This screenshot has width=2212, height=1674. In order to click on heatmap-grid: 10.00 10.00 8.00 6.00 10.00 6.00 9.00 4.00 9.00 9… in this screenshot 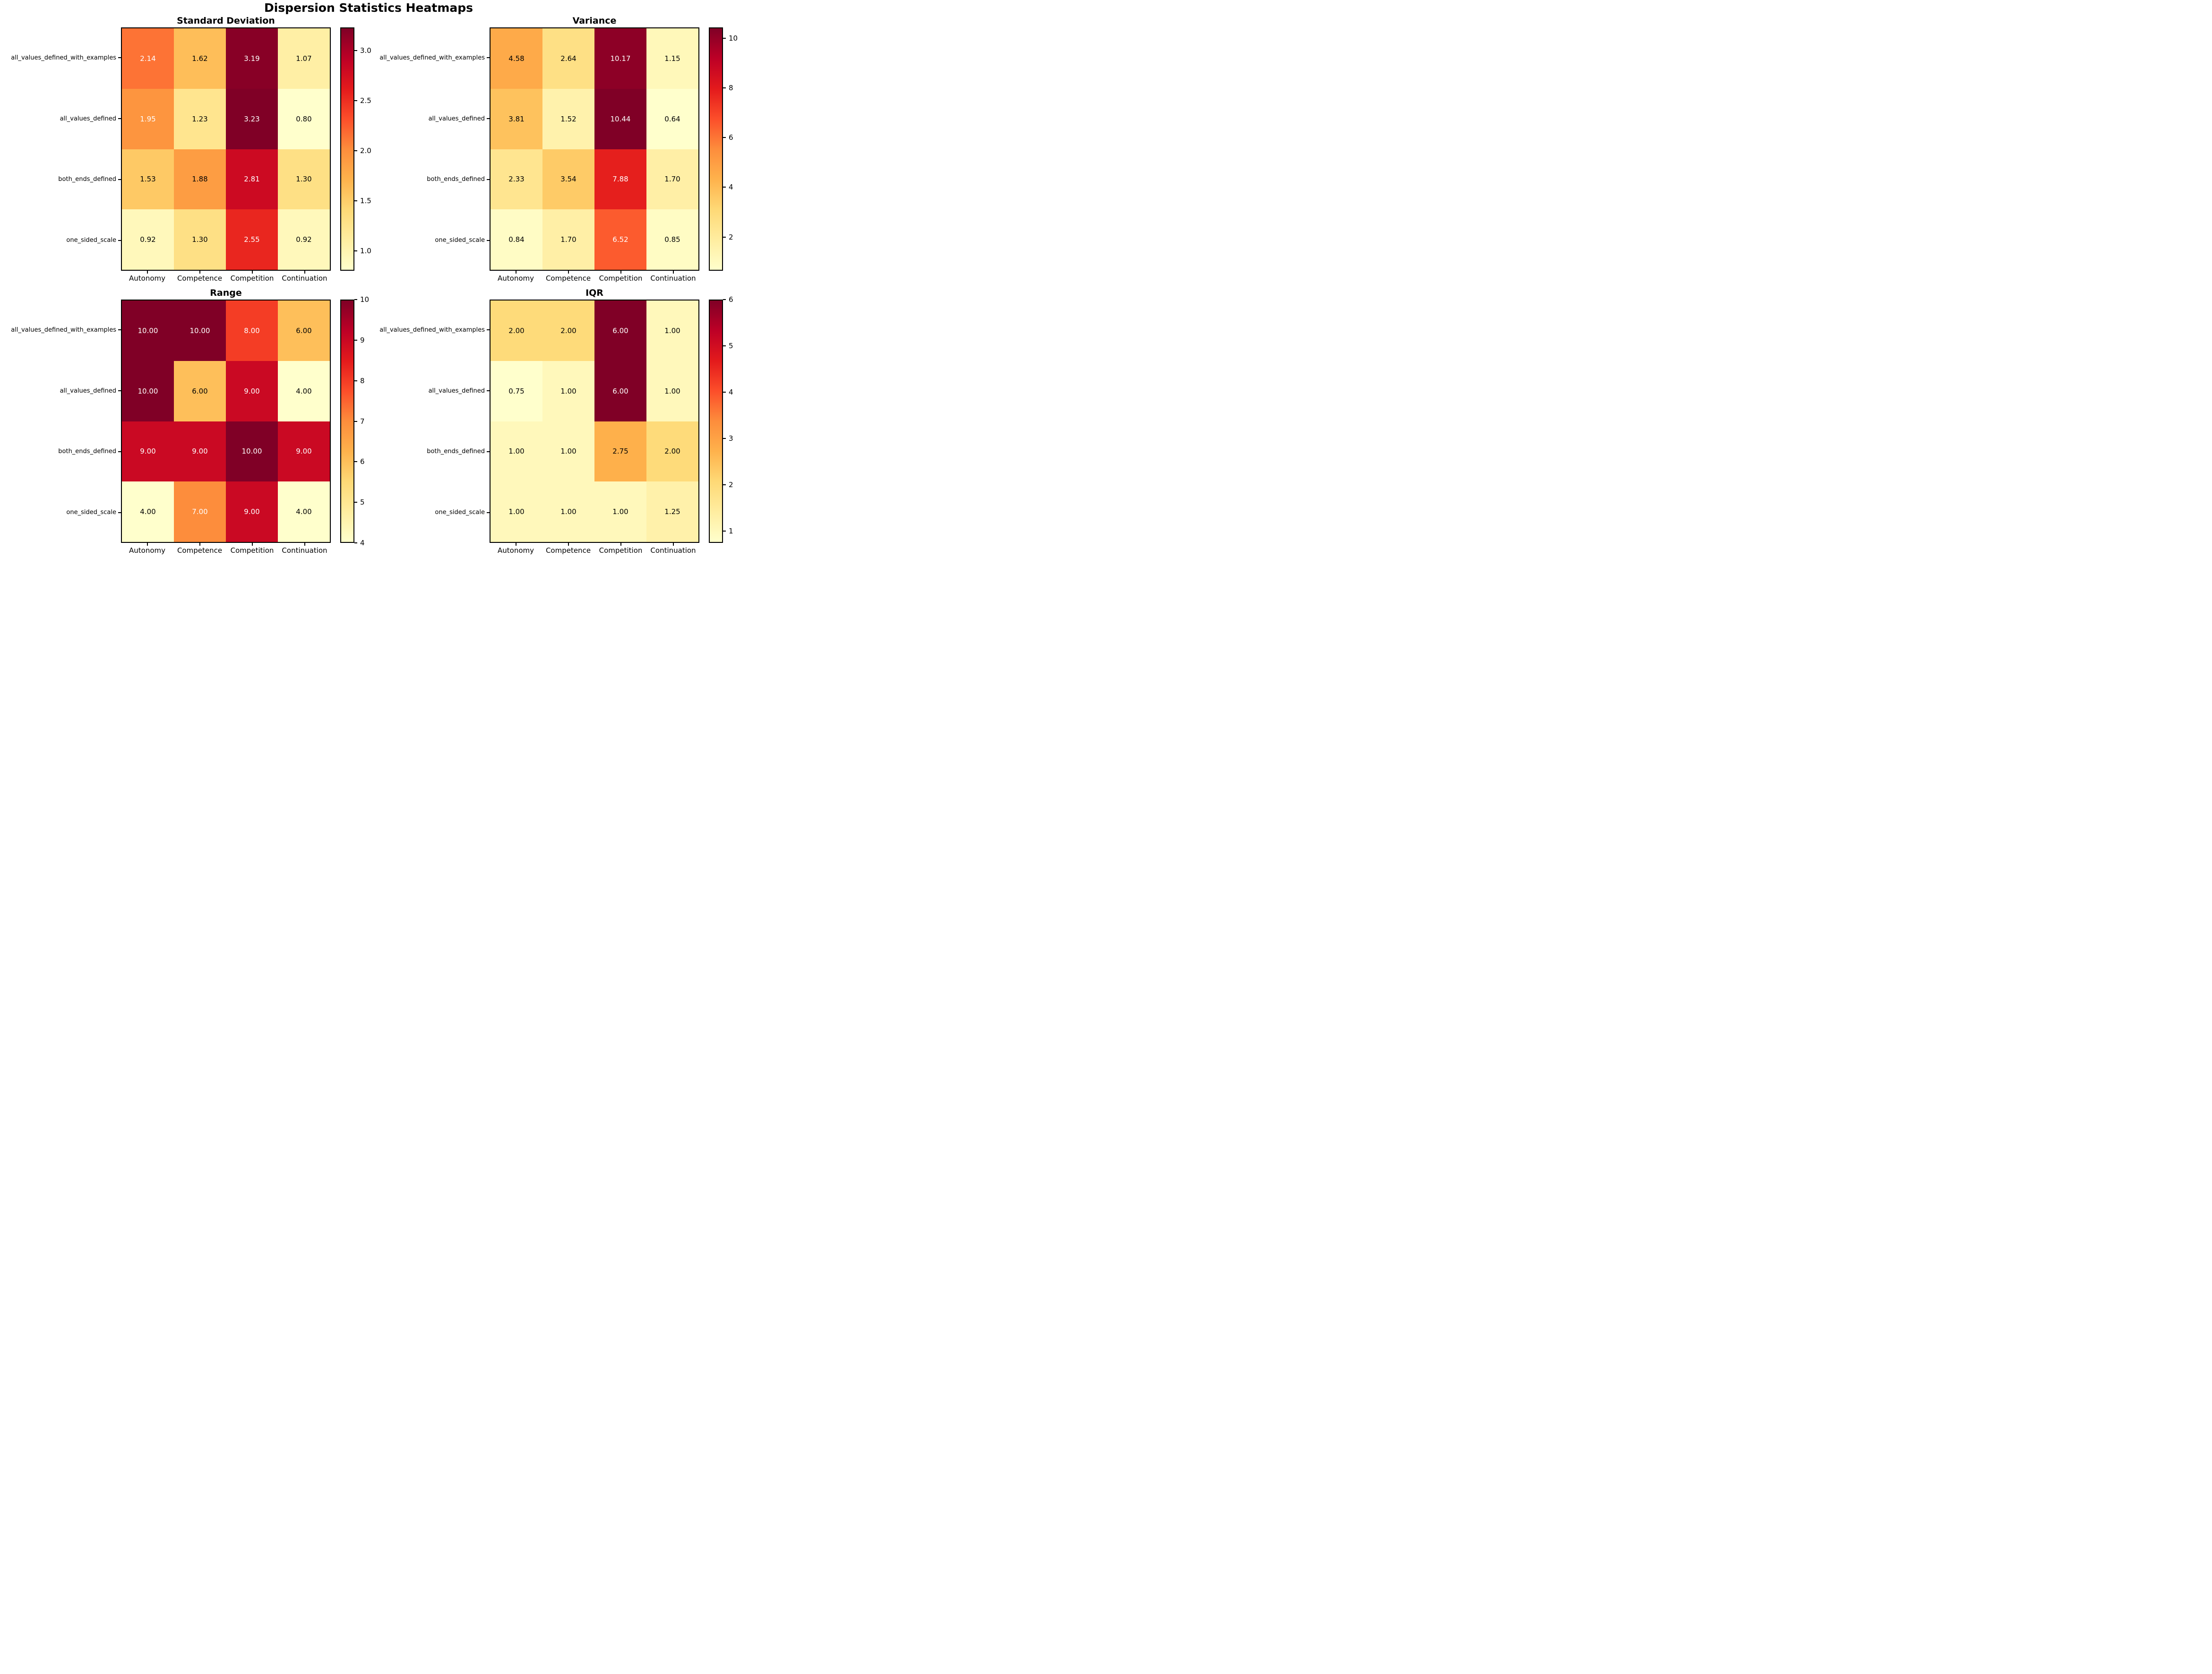, I will do `click(226, 421)`.